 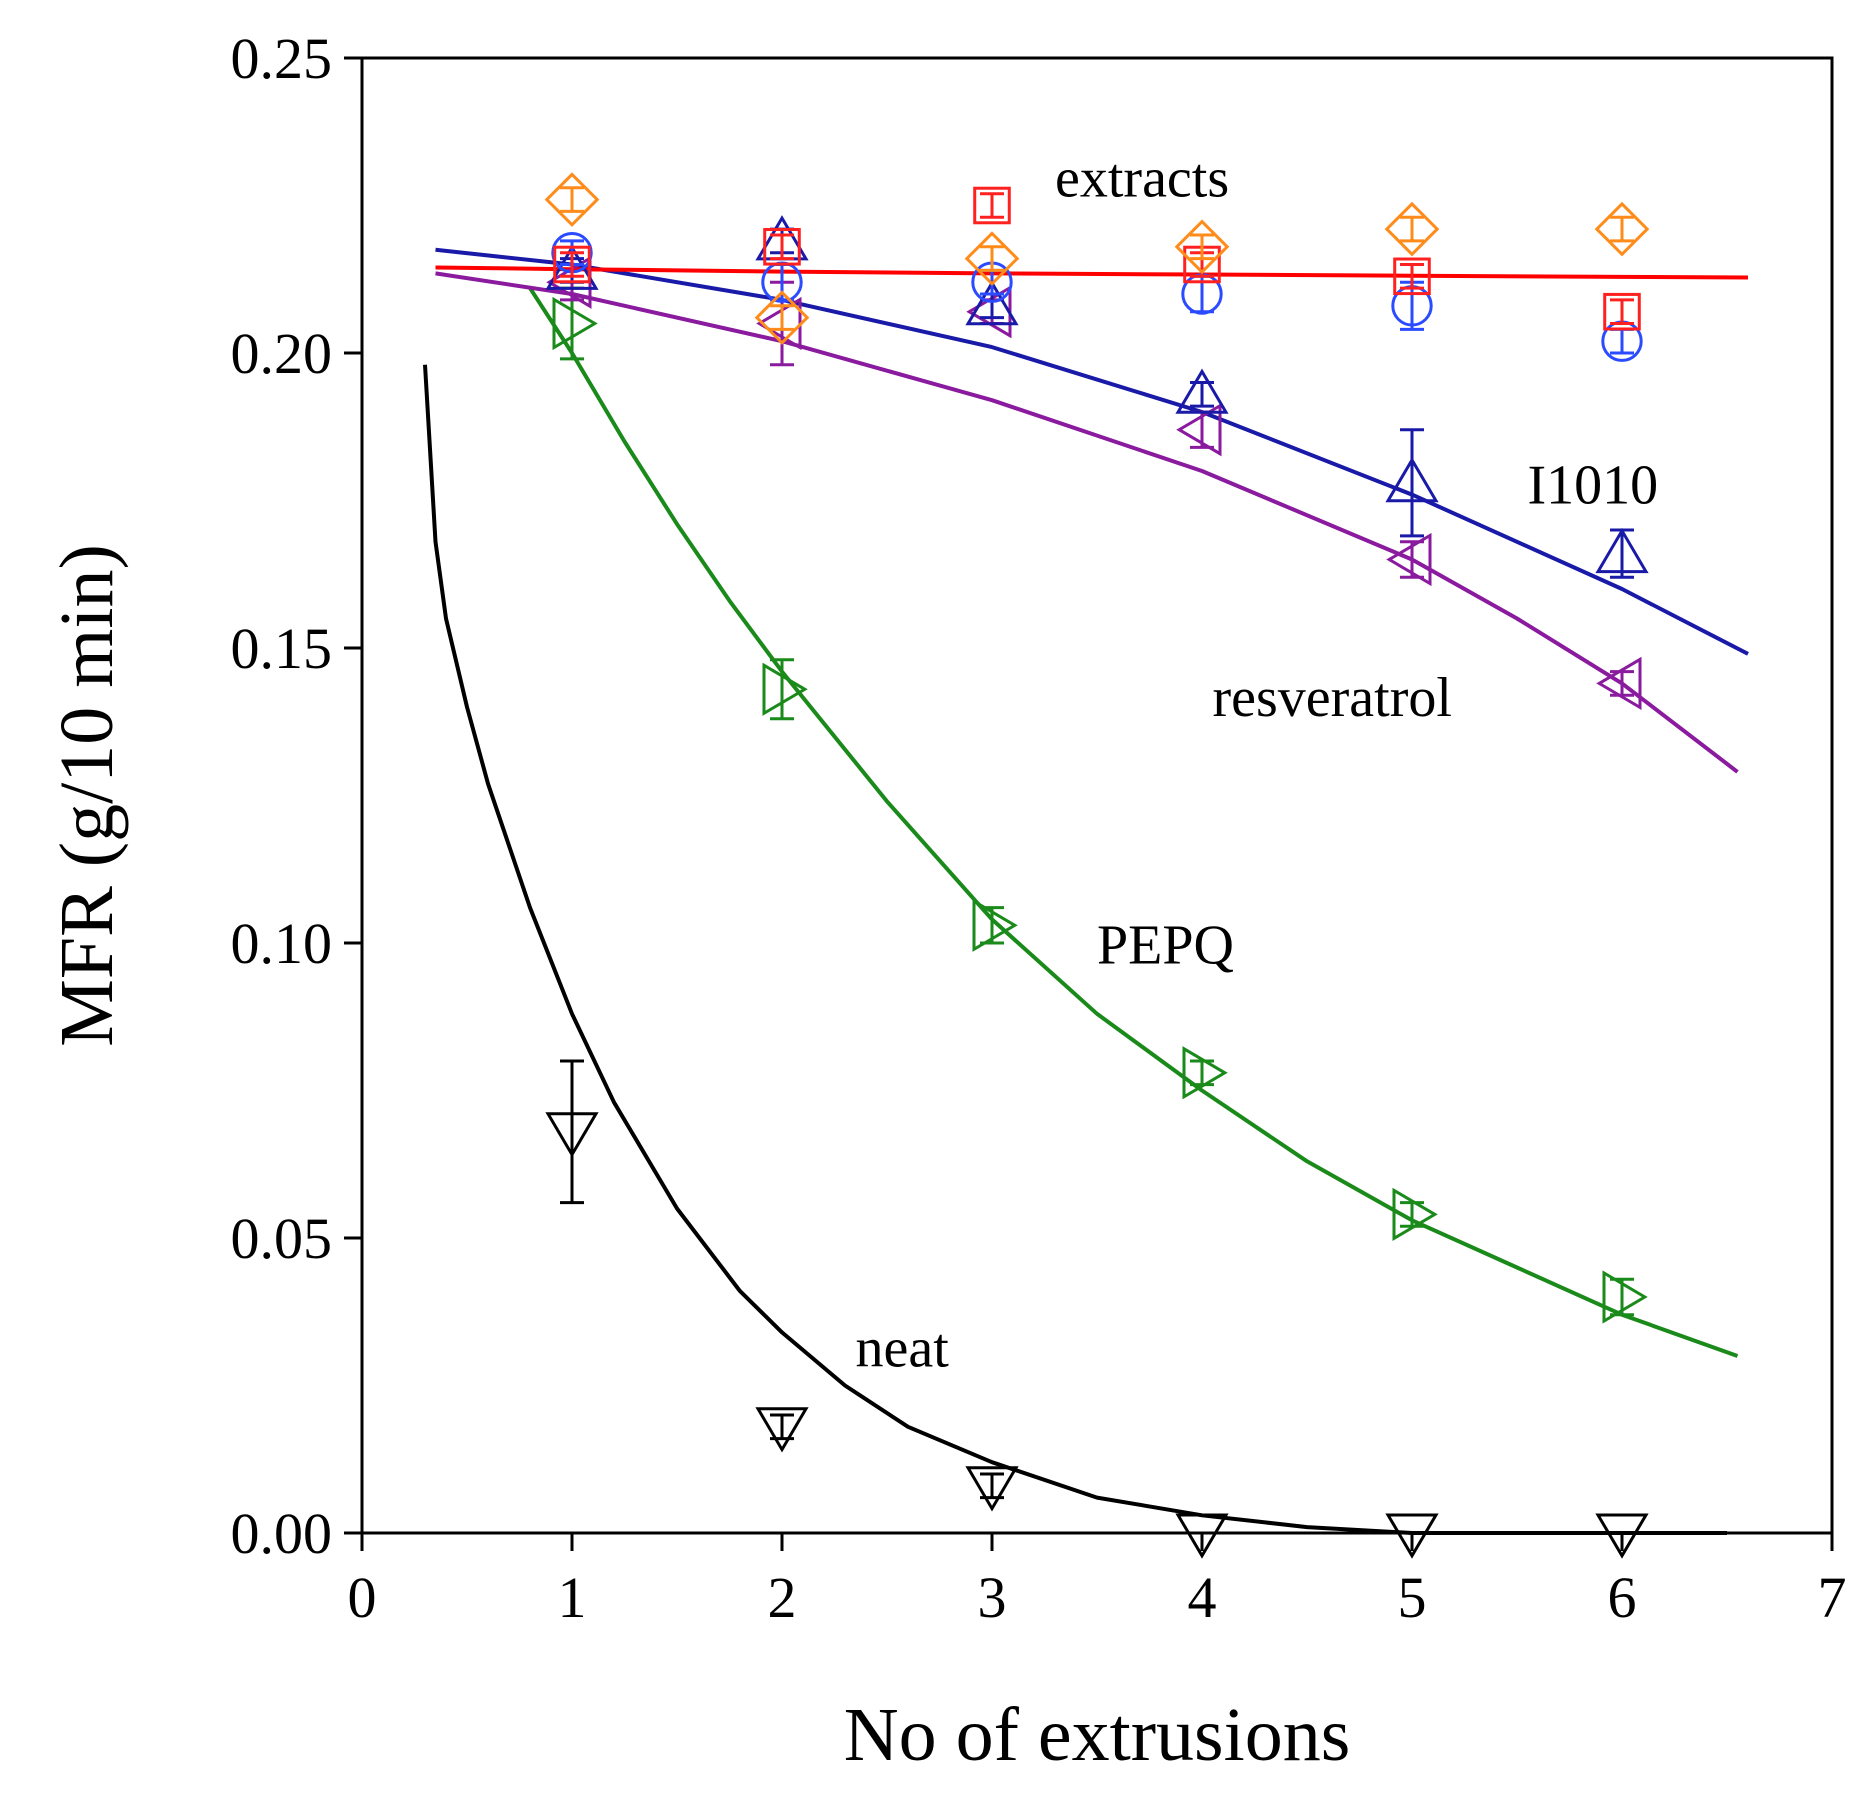 I want to click on y-tick-label: 0.15, so click(x=282, y=648).